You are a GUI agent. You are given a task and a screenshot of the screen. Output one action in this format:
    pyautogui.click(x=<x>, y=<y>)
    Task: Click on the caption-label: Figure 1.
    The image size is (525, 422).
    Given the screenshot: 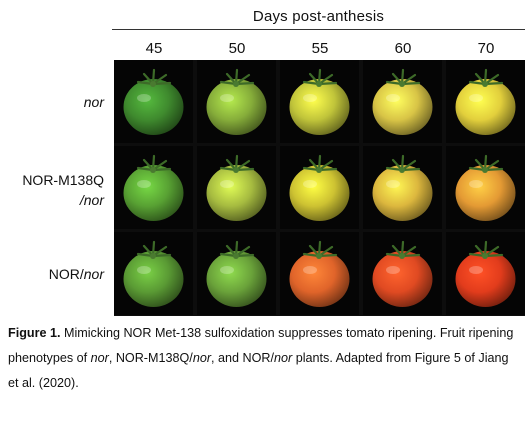 What is the action you would take?
    pyautogui.click(x=34, y=333)
    